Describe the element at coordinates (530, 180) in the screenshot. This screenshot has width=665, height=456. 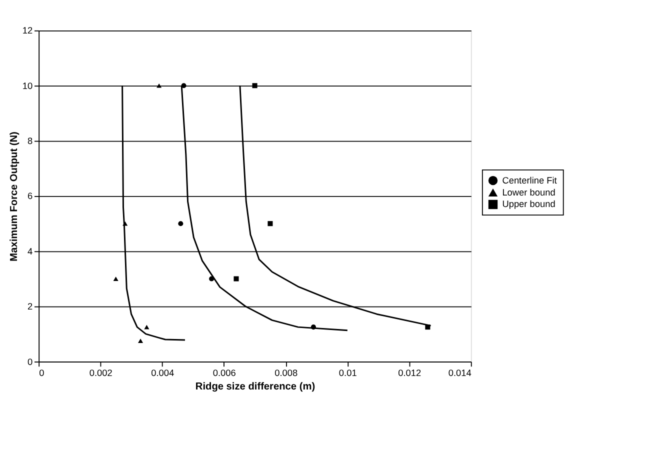
I see `legend-label: Centerline Fit` at that location.